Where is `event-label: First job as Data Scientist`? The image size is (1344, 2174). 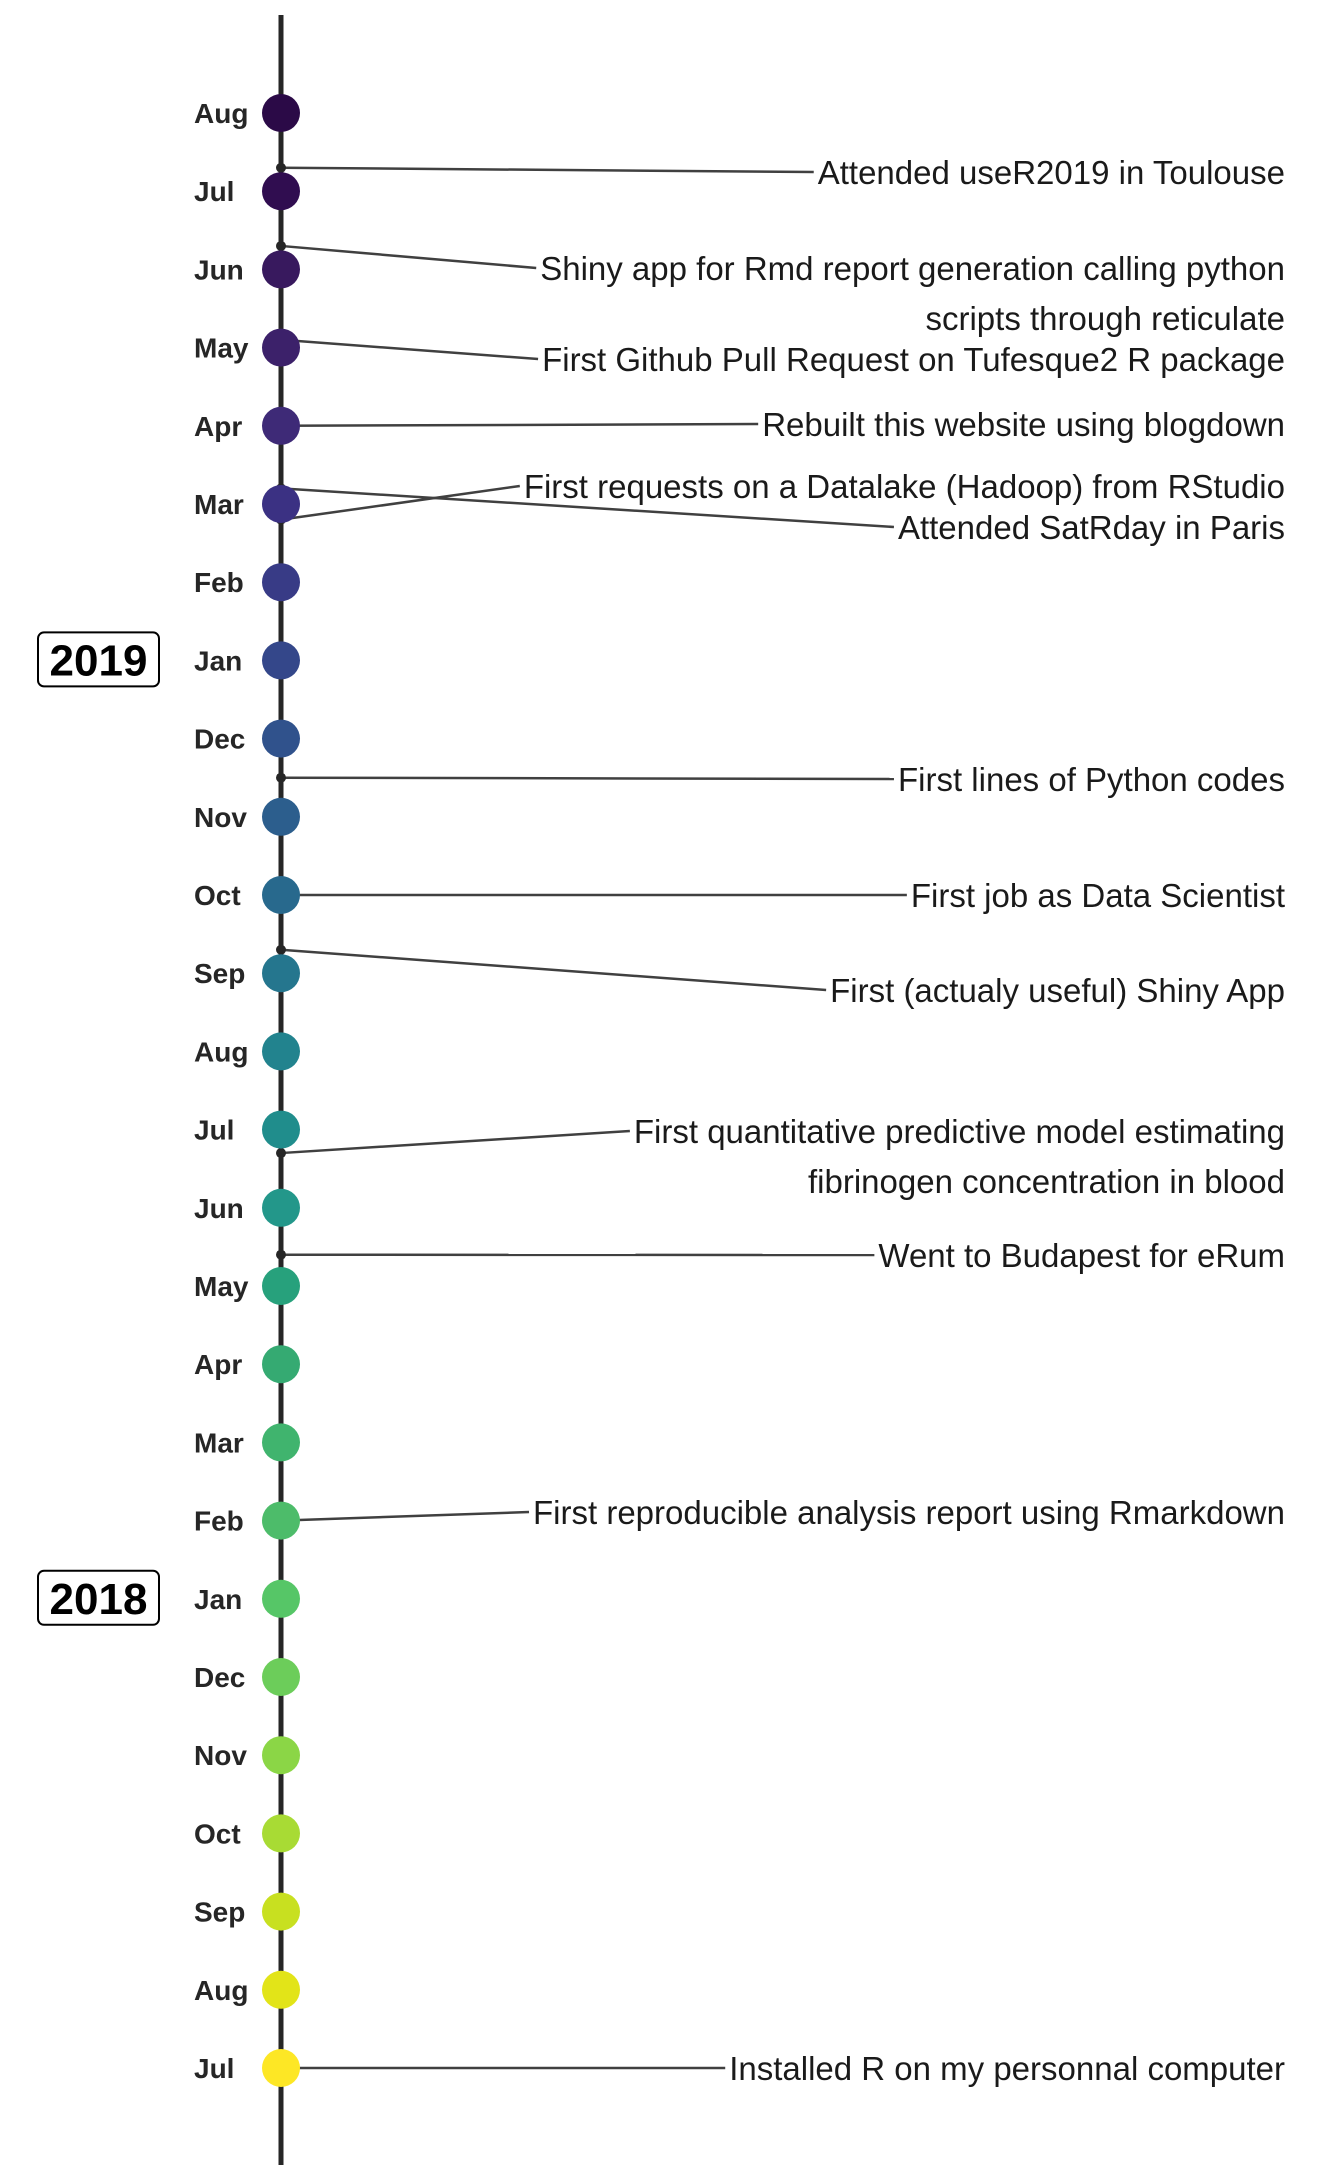 event-label: First job as Data Scientist is located at coordinates (1098, 895).